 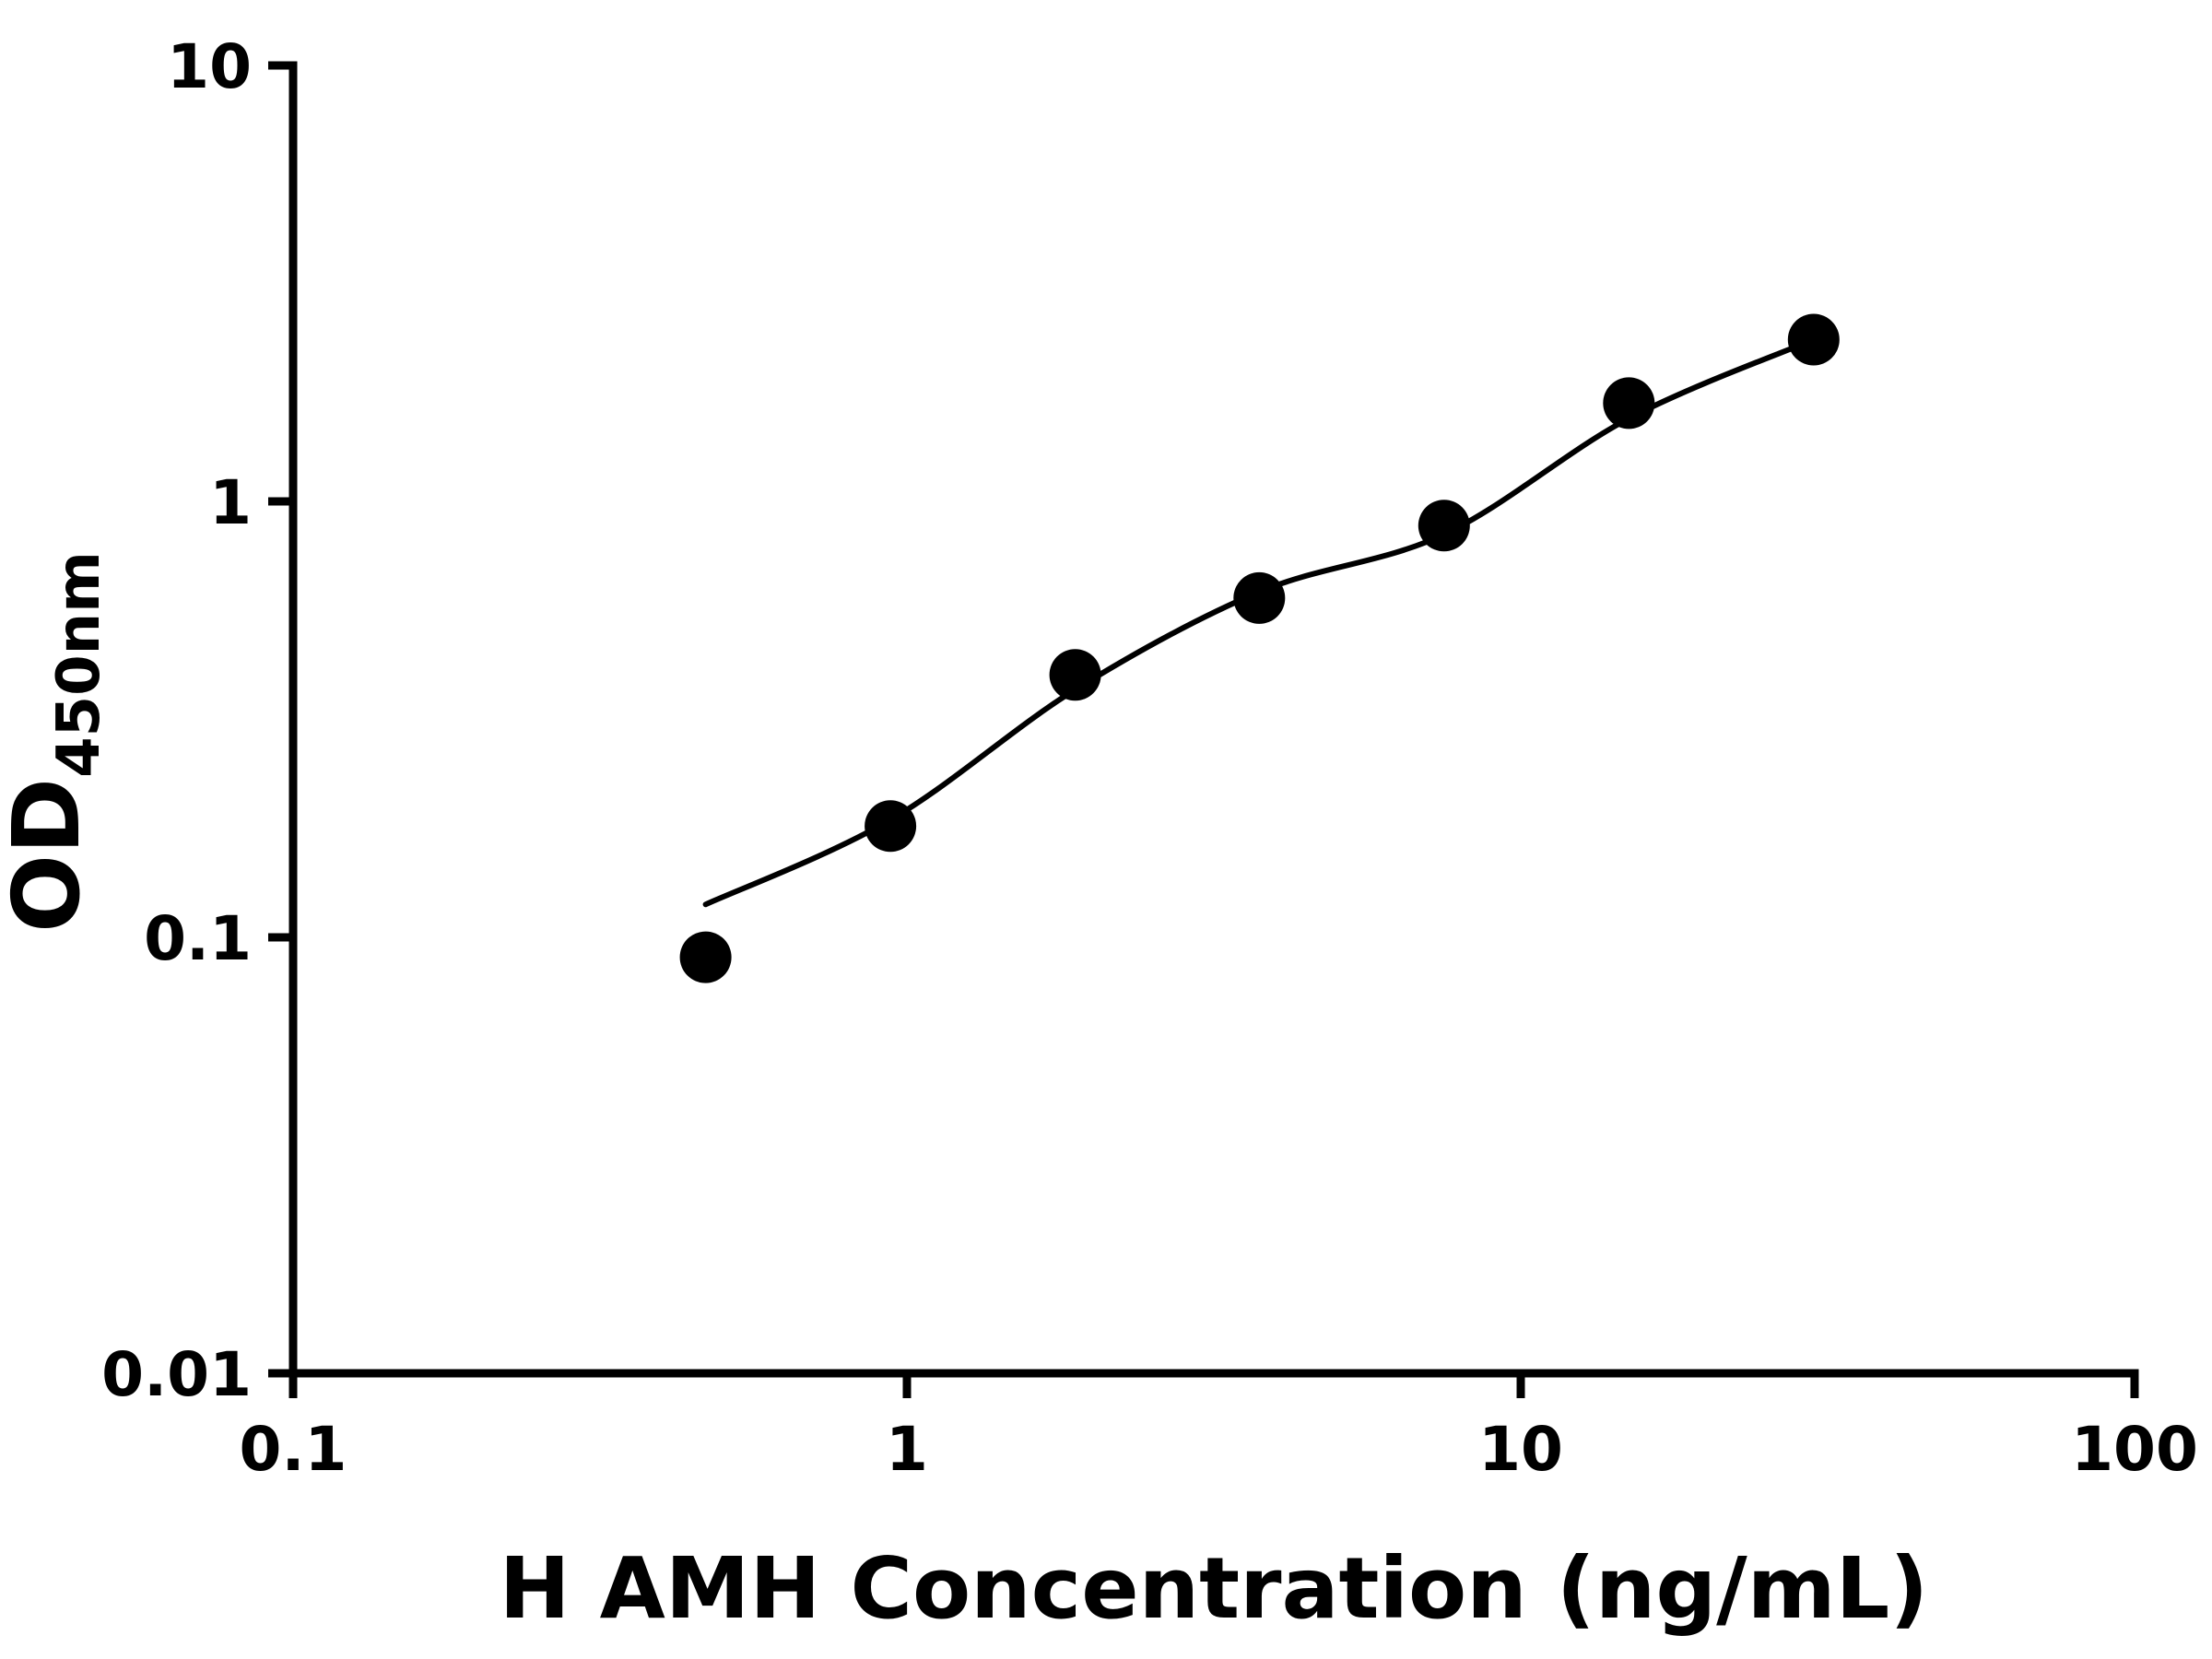 What do you see at coordinates (293, 1449) in the screenshot?
I see `x-tick-label: 0.1` at bounding box center [293, 1449].